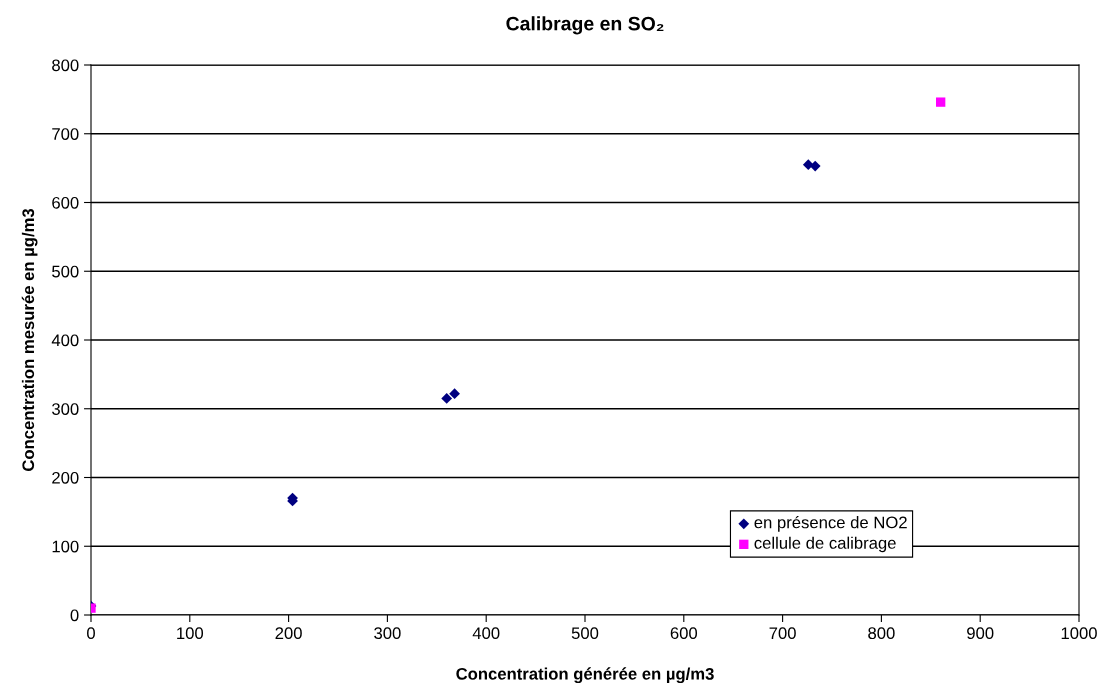 The image size is (1108, 699). What do you see at coordinates (684, 633) in the screenshot?
I see `x-tick-label: 600` at bounding box center [684, 633].